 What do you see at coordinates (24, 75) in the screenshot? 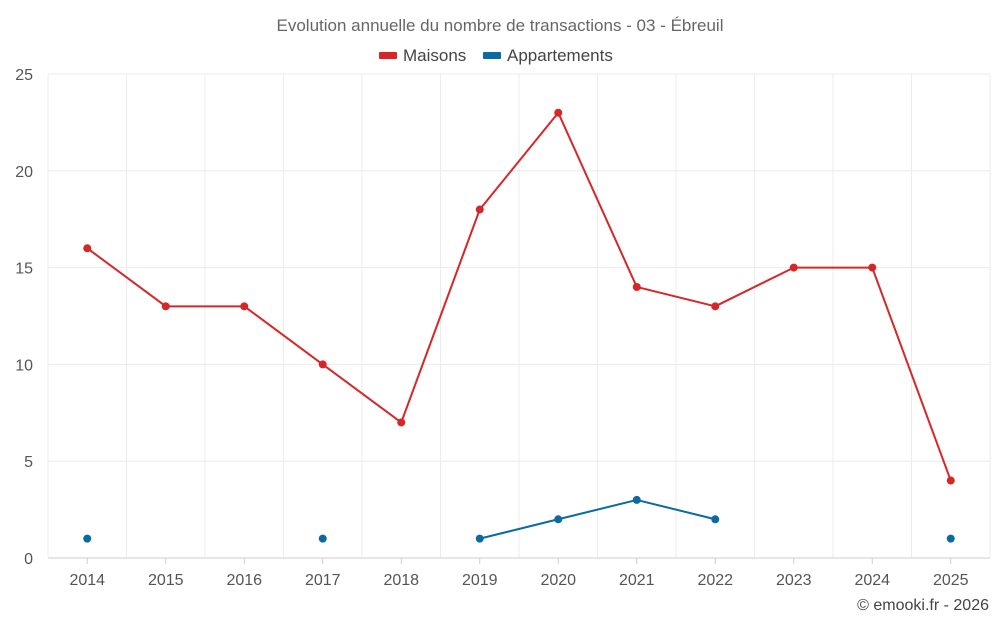
I see `y-tick-label: 25` at bounding box center [24, 75].